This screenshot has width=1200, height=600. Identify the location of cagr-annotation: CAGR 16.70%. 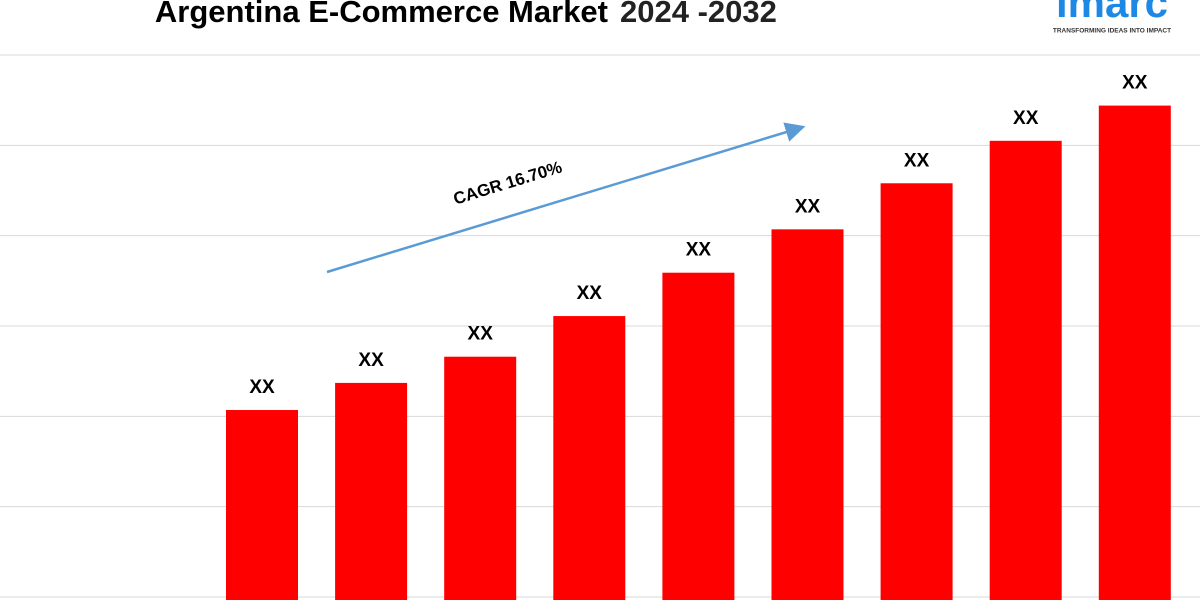
(507, 183).